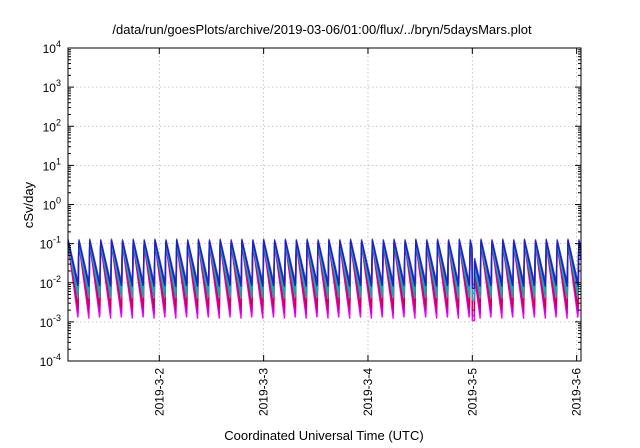 The height and width of the screenshot is (448, 640). I want to click on y-tick-label: 10¹, so click(52, 164).